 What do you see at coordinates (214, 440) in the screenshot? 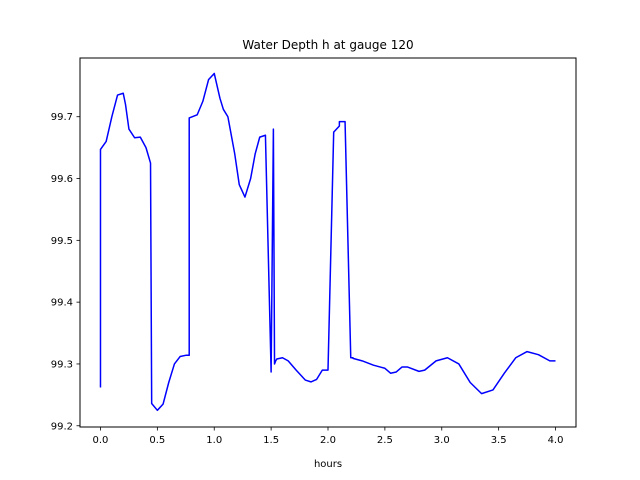
I see `x-tick-label: 1.0` at bounding box center [214, 440].